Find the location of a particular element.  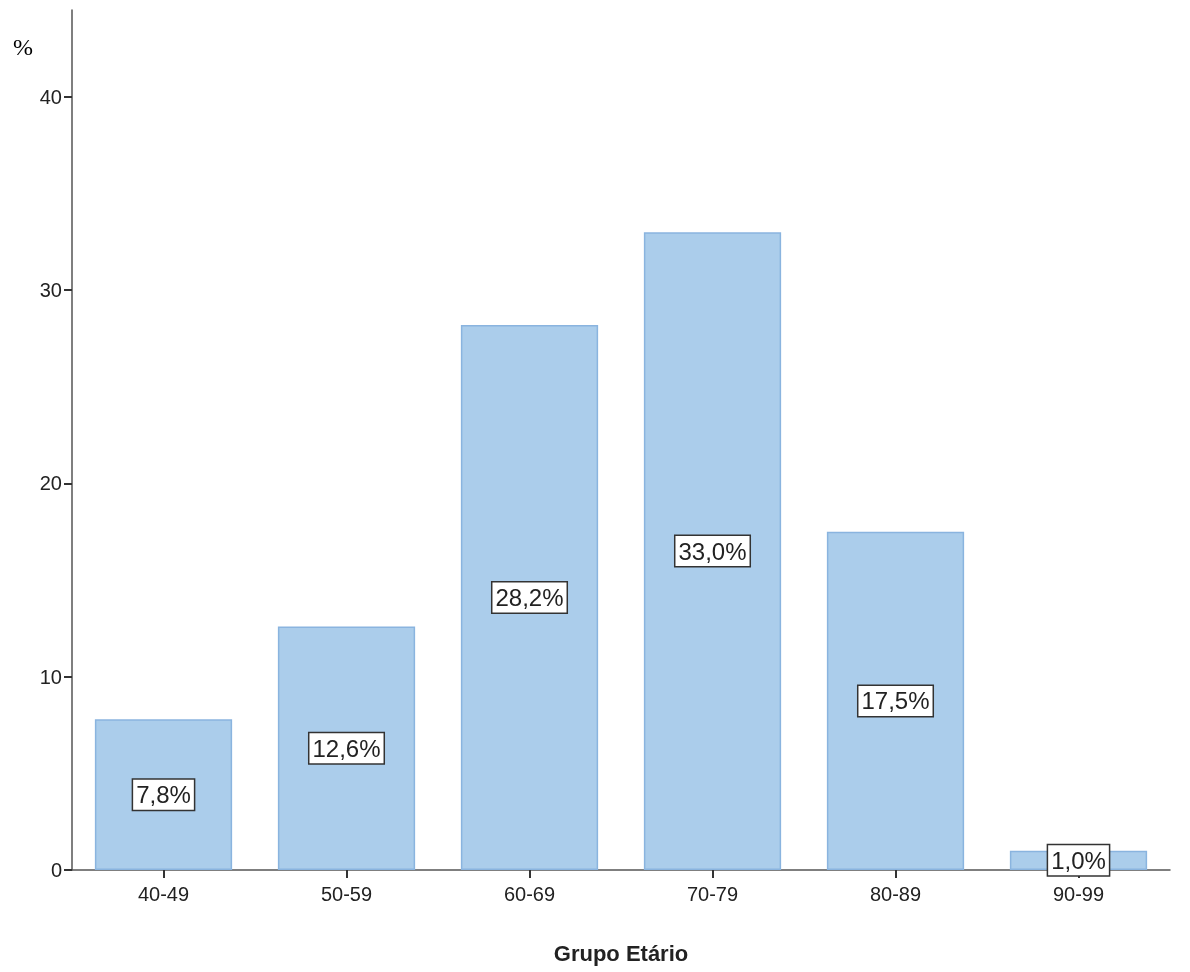

data-label: 17,5% is located at coordinates (895, 701).